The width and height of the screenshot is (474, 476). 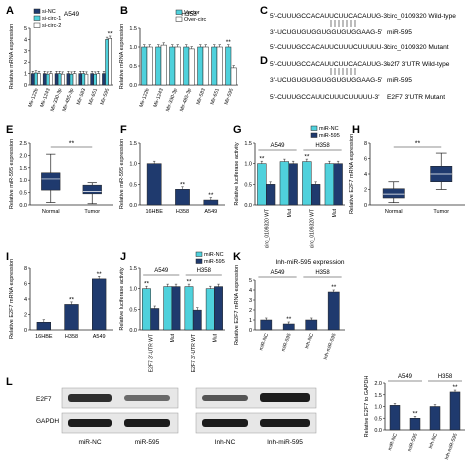 What do you see at coordinates (68, 99) in the screenshot?
I see `x-tick-label: Mir-485-3p` at bounding box center [68, 99].